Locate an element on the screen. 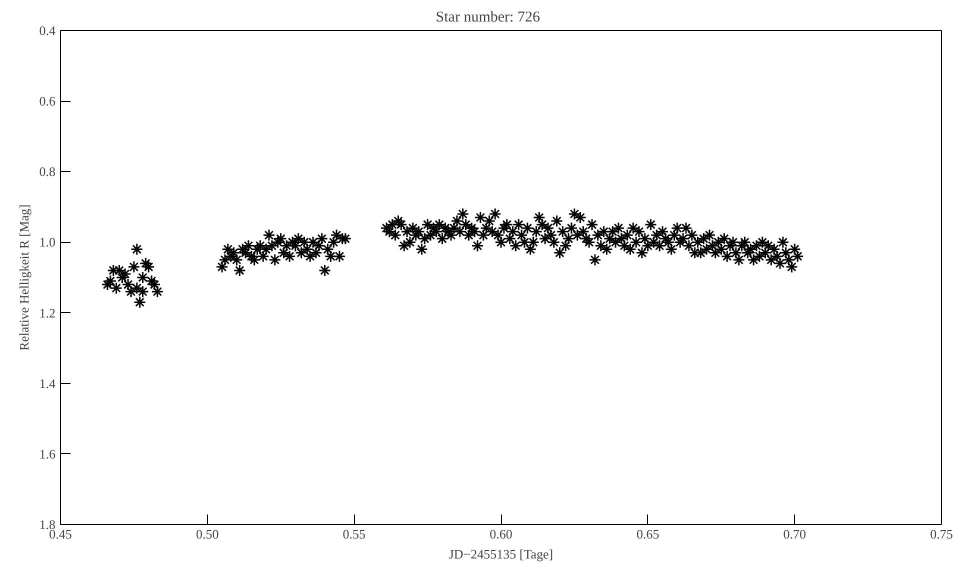 The width and height of the screenshot is (961, 569). y-tick-label: 0.8 is located at coordinates (47, 172).